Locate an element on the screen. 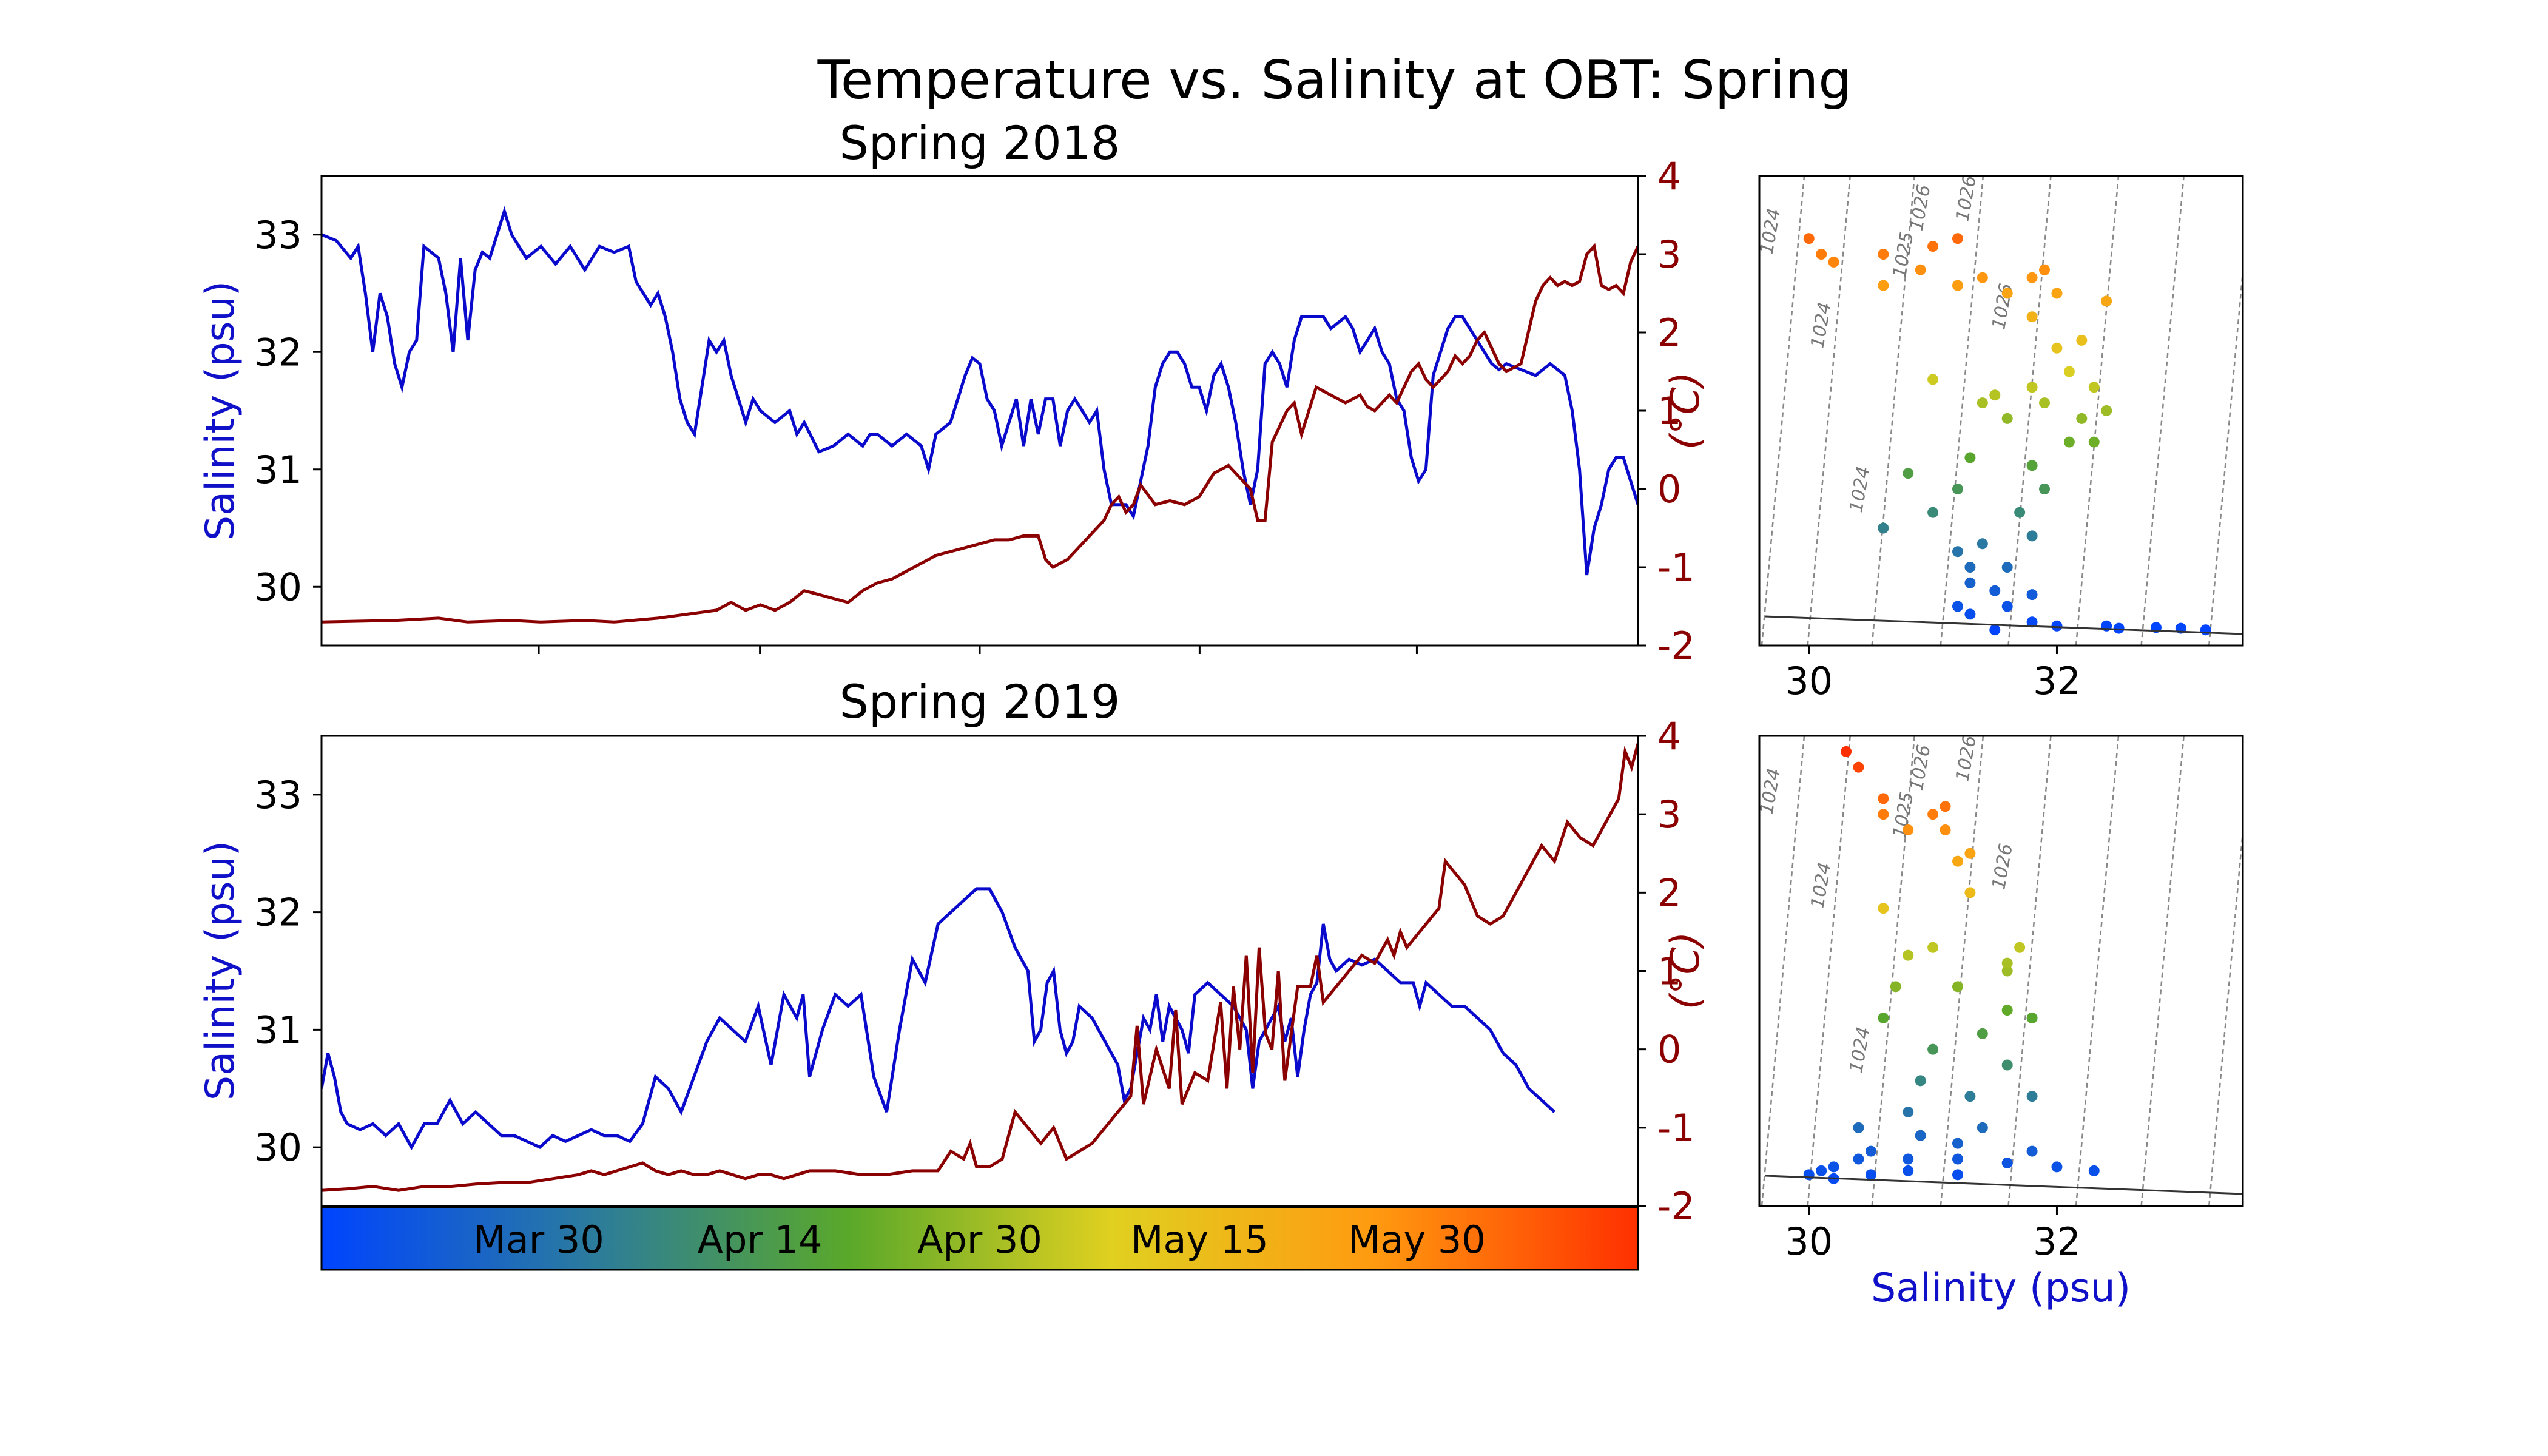 The image size is (2548, 1456). colorbar-date-label: Apr 30 is located at coordinates (979, 1240).